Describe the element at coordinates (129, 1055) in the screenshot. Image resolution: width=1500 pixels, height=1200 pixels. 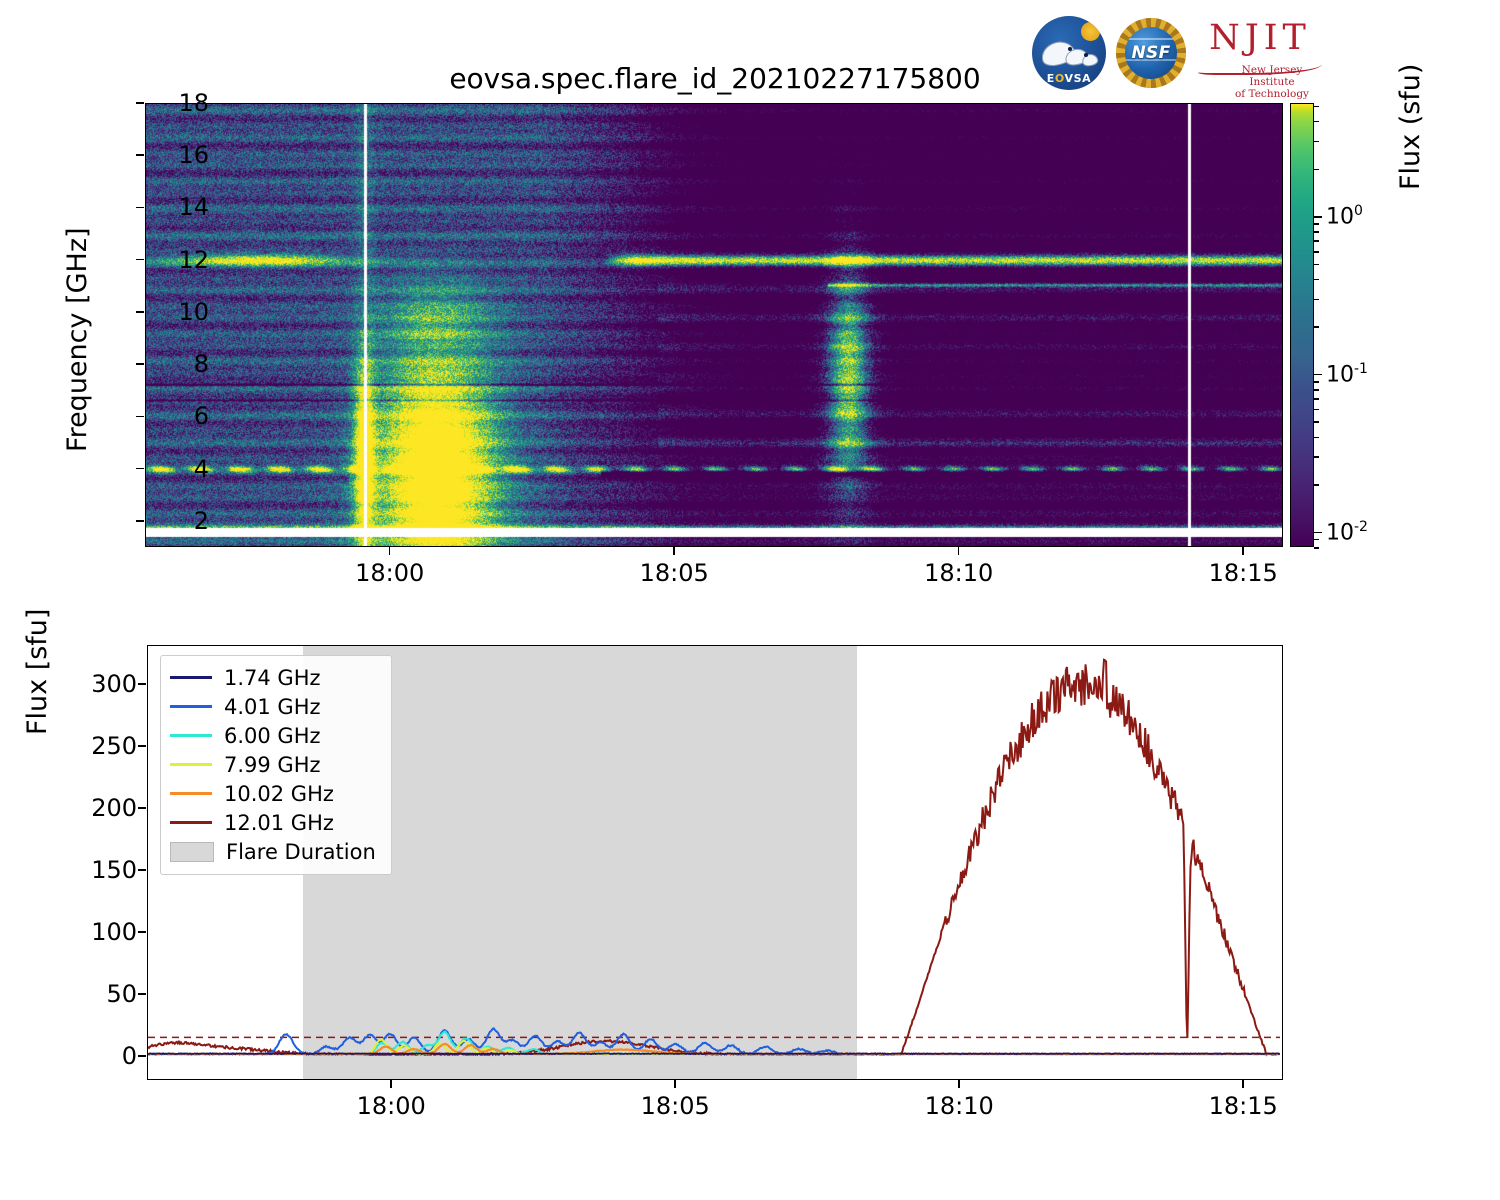
I see `lightcurve-y-tick-label: 0` at that location.